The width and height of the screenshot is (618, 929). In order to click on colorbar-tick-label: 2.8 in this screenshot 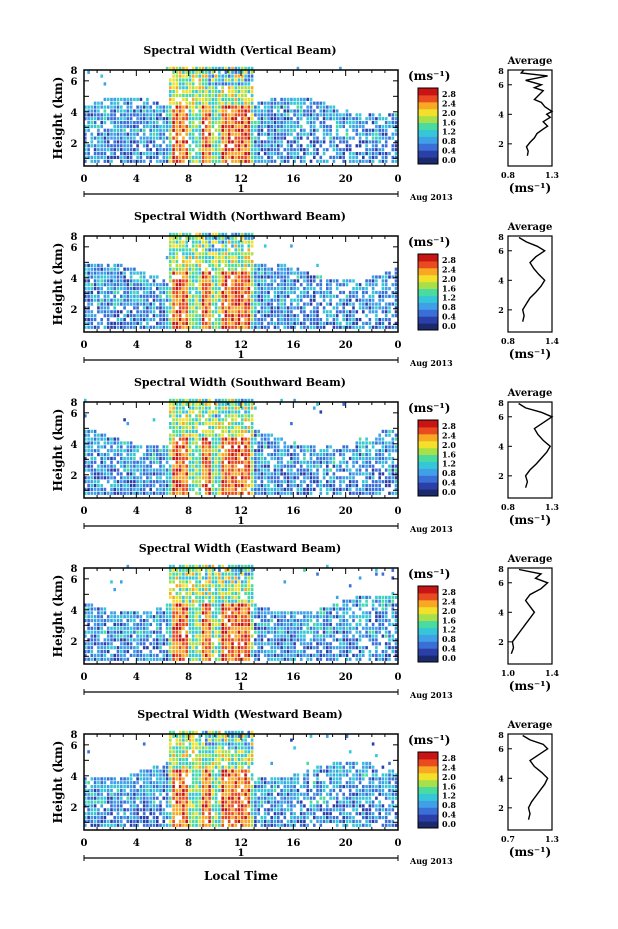, I will do `click(449, 426)`.